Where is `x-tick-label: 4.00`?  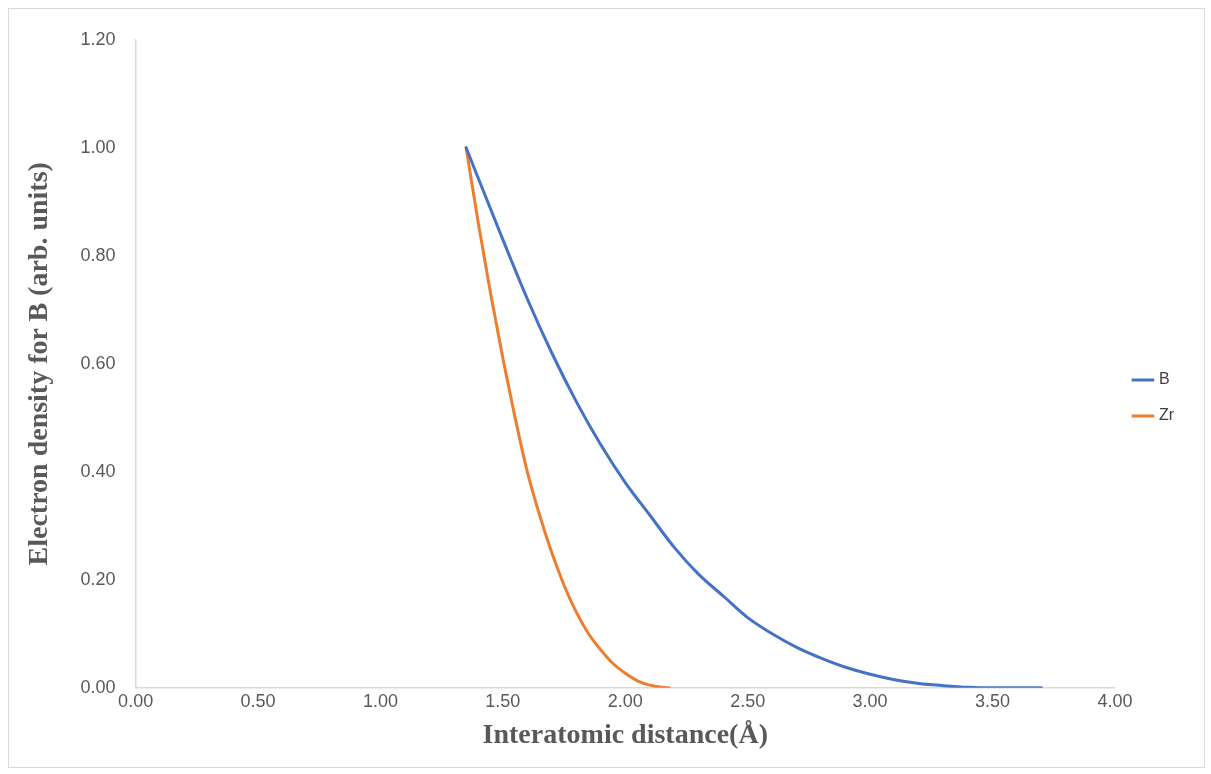
x-tick-label: 4.00 is located at coordinates (1115, 700).